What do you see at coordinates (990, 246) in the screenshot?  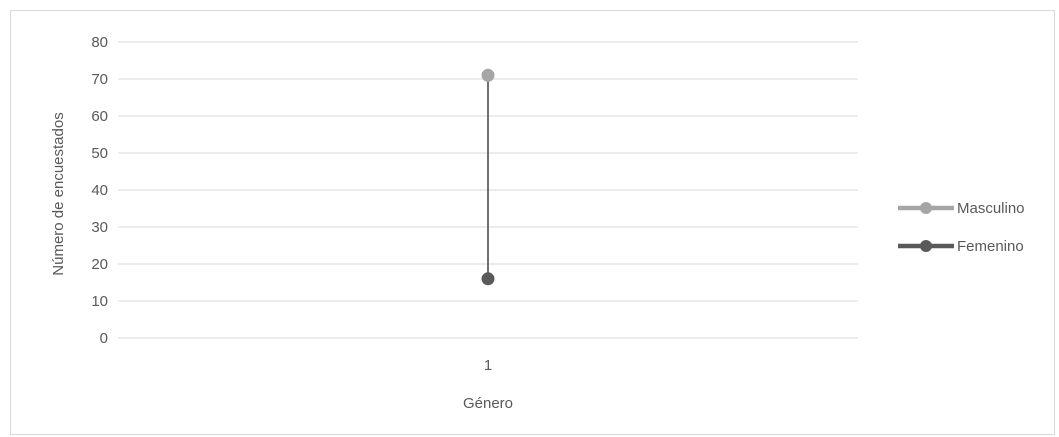 I see `legend-label: Femenino` at bounding box center [990, 246].